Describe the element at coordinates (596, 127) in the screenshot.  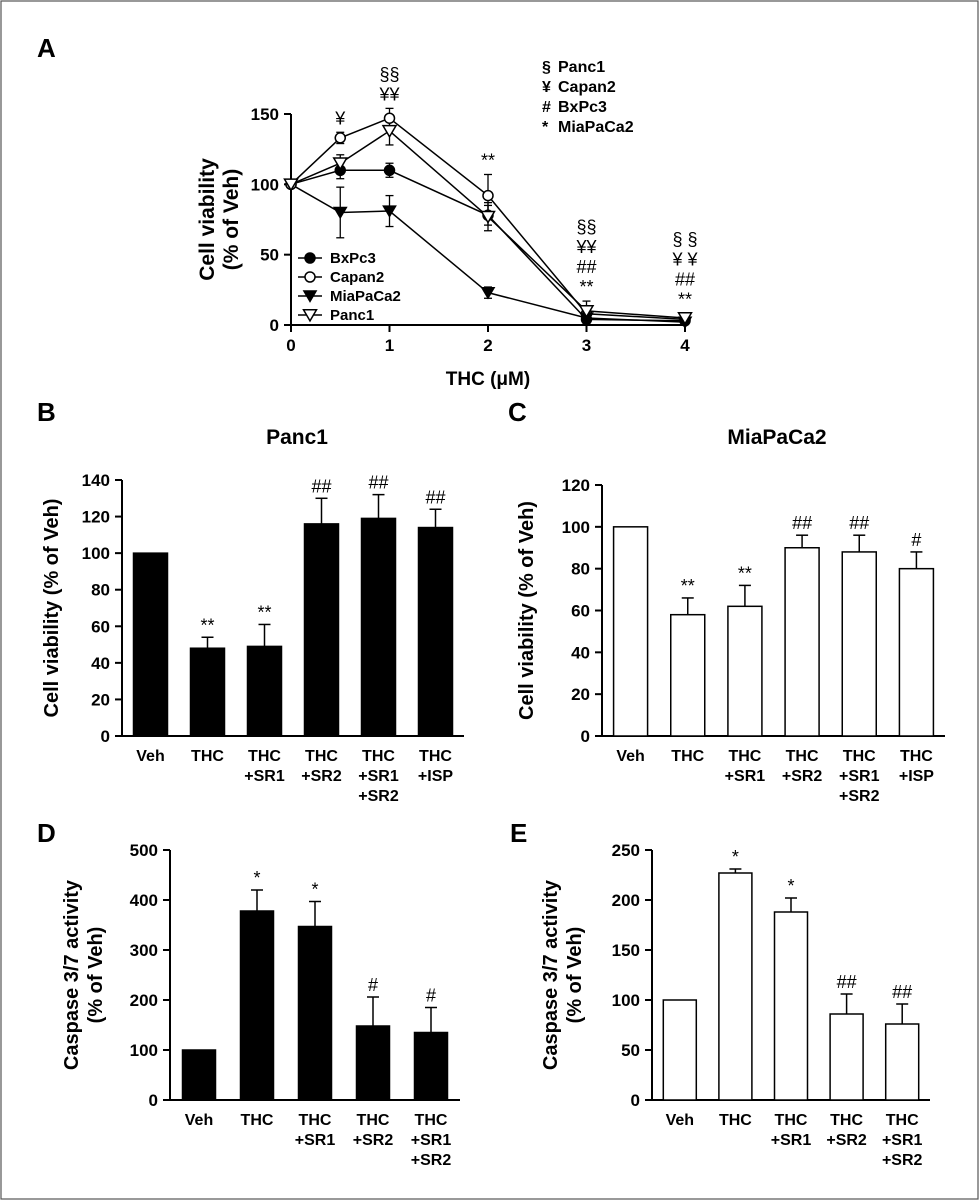
I see `sig-key-name: MiaPaCa2` at that location.